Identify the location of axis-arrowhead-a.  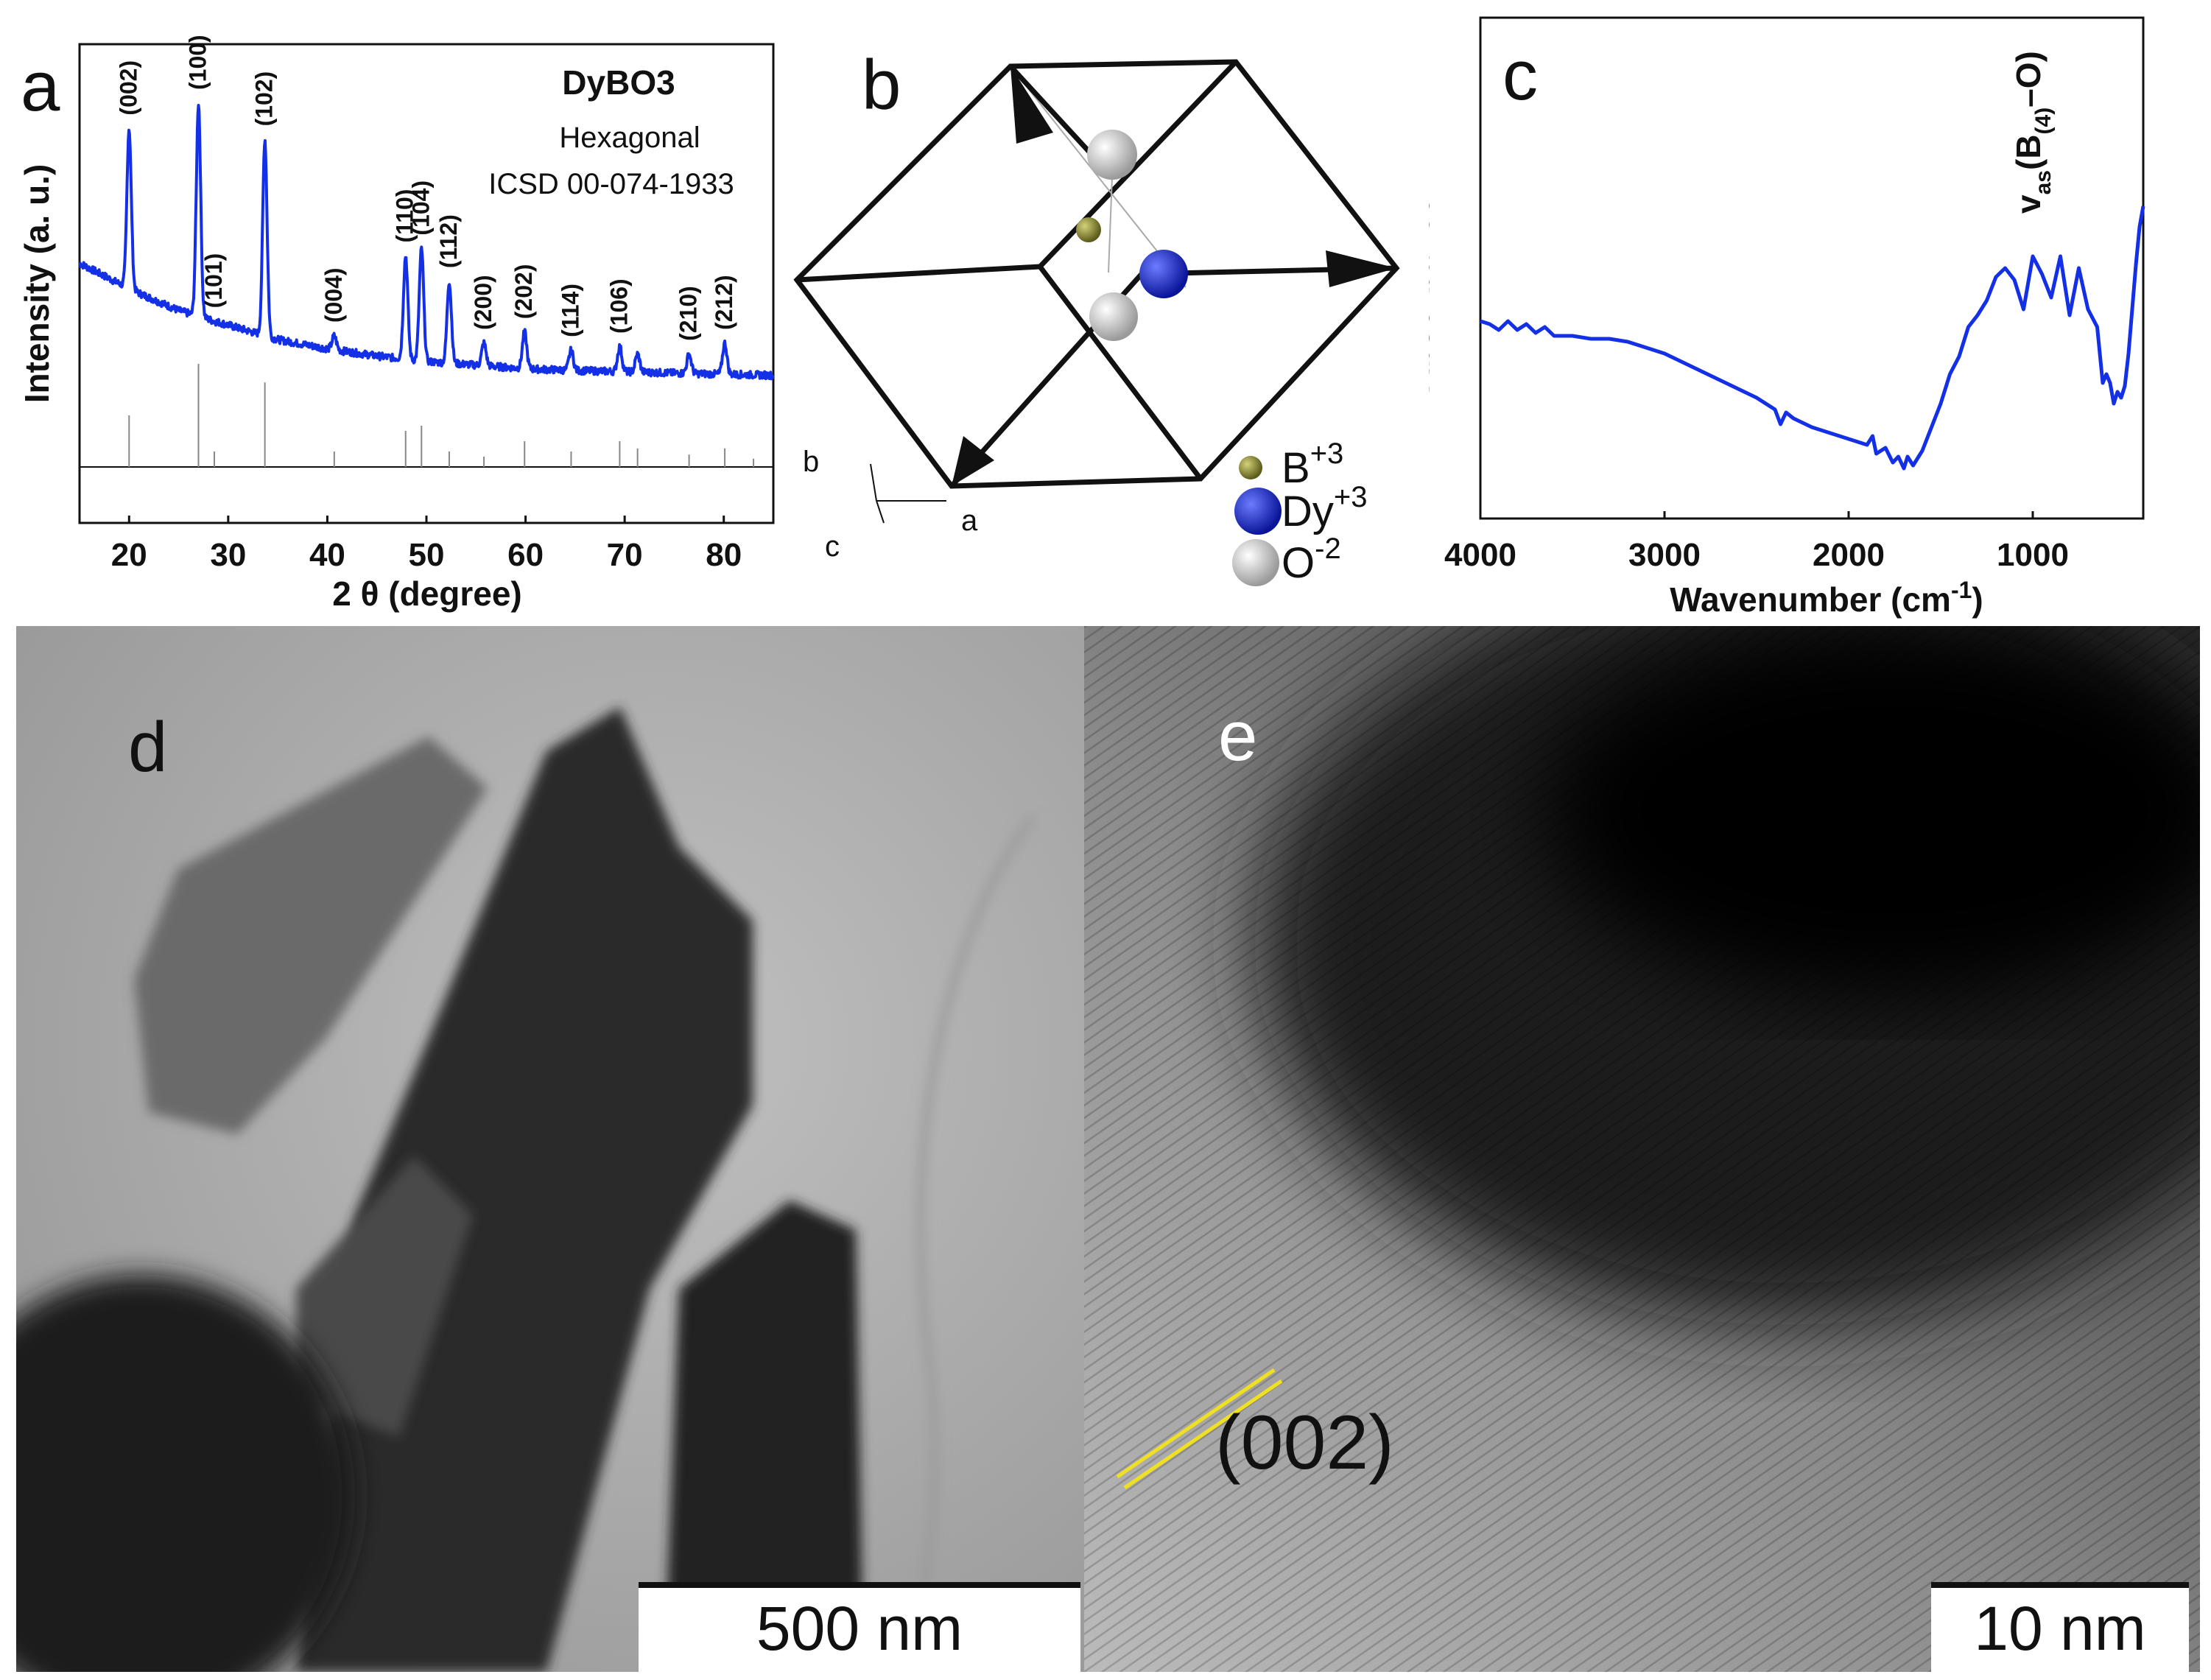
(1361, 269).